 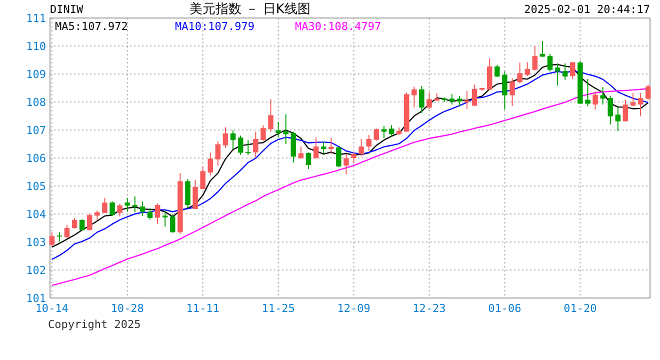 I want to click on y-tick-label: 110, so click(x=36, y=46).